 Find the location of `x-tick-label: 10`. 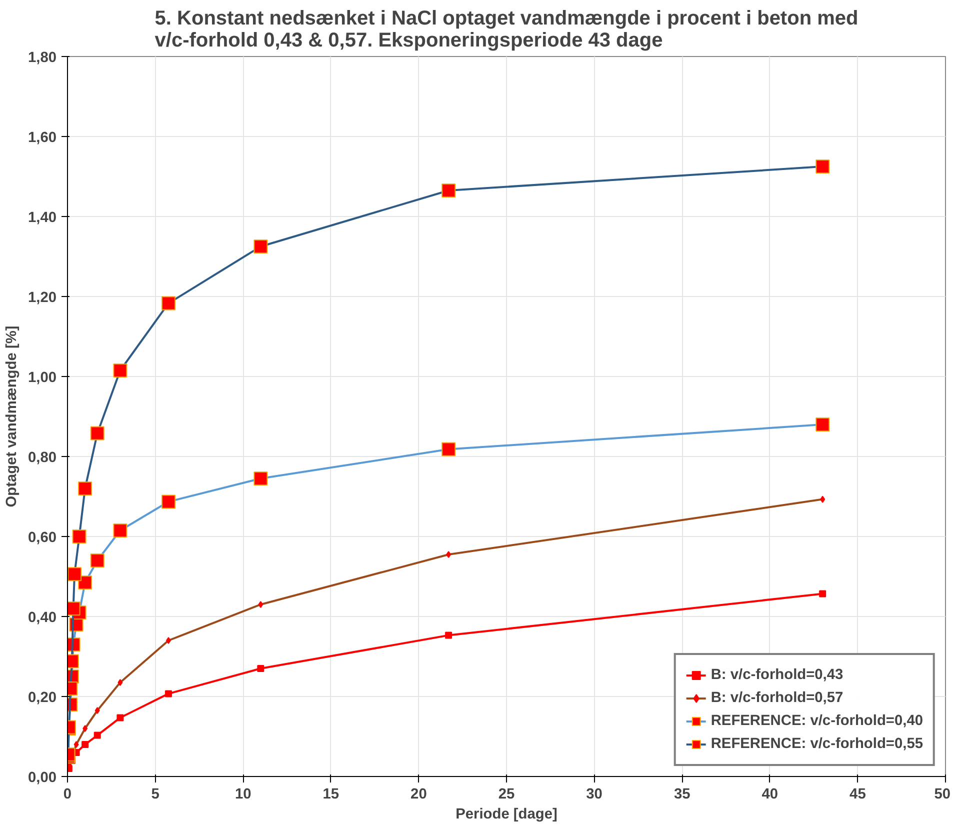

x-tick-label: 10 is located at coordinates (243, 794).